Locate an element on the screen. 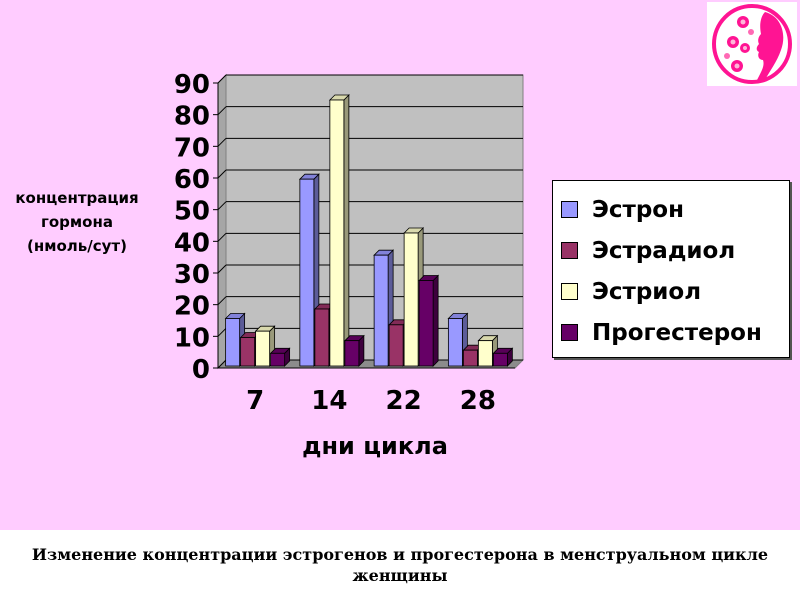 The height and width of the screenshot is (600, 800). legend-label-estron: Эстрон is located at coordinates (638, 209).